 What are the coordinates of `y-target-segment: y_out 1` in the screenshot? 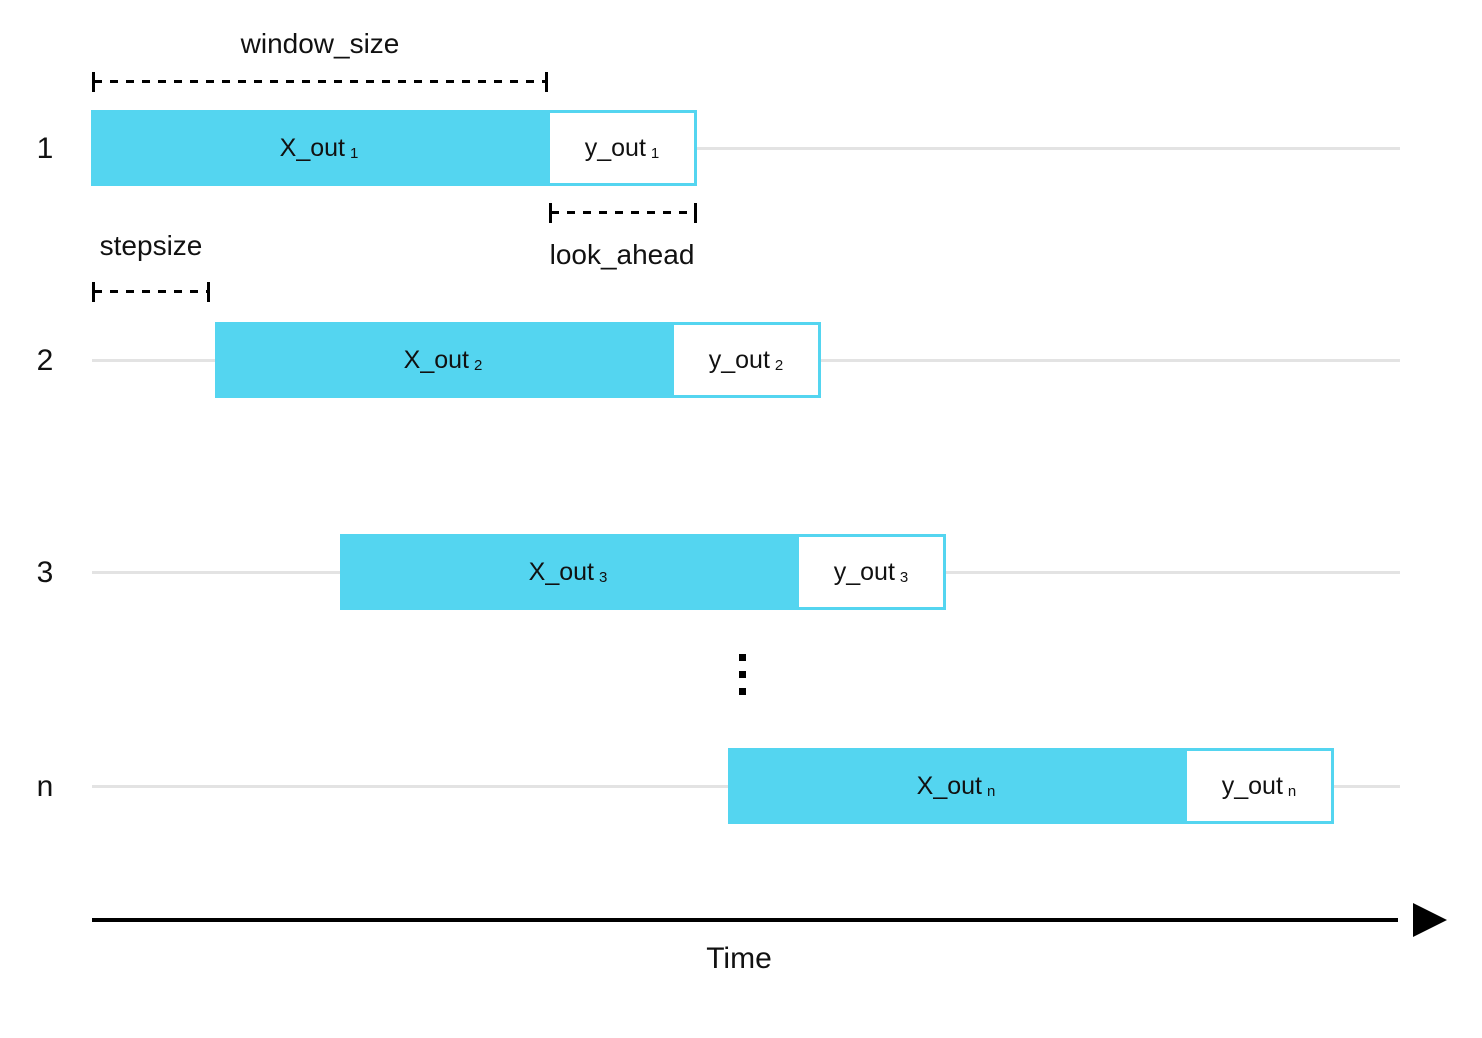 It's located at (622, 148).